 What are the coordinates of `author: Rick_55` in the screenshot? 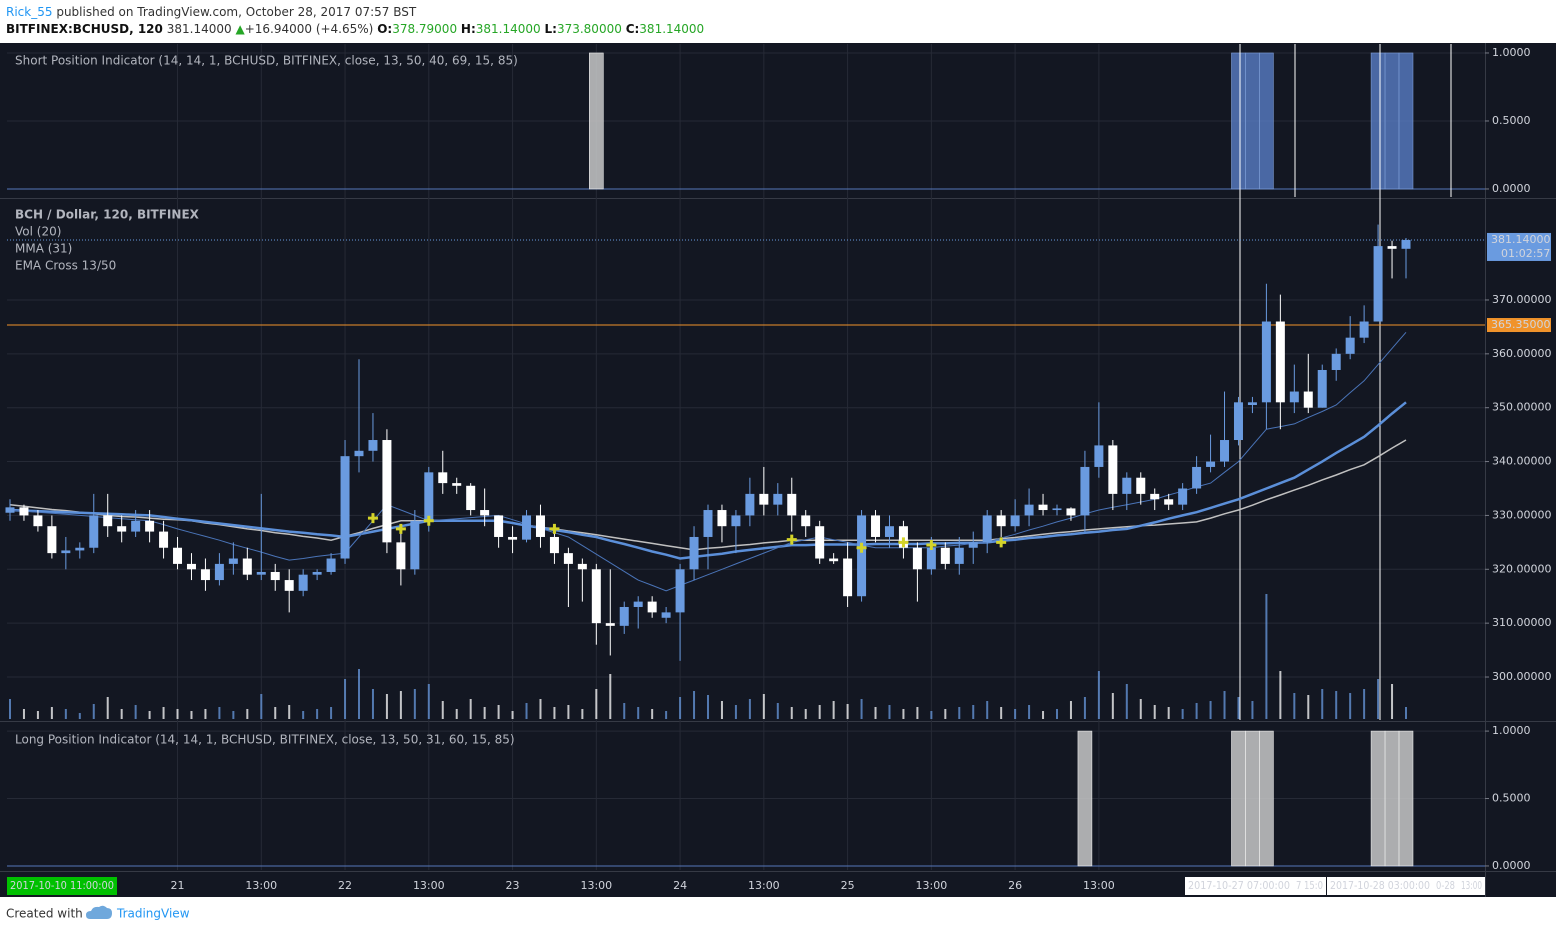 It's located at (29, 12).